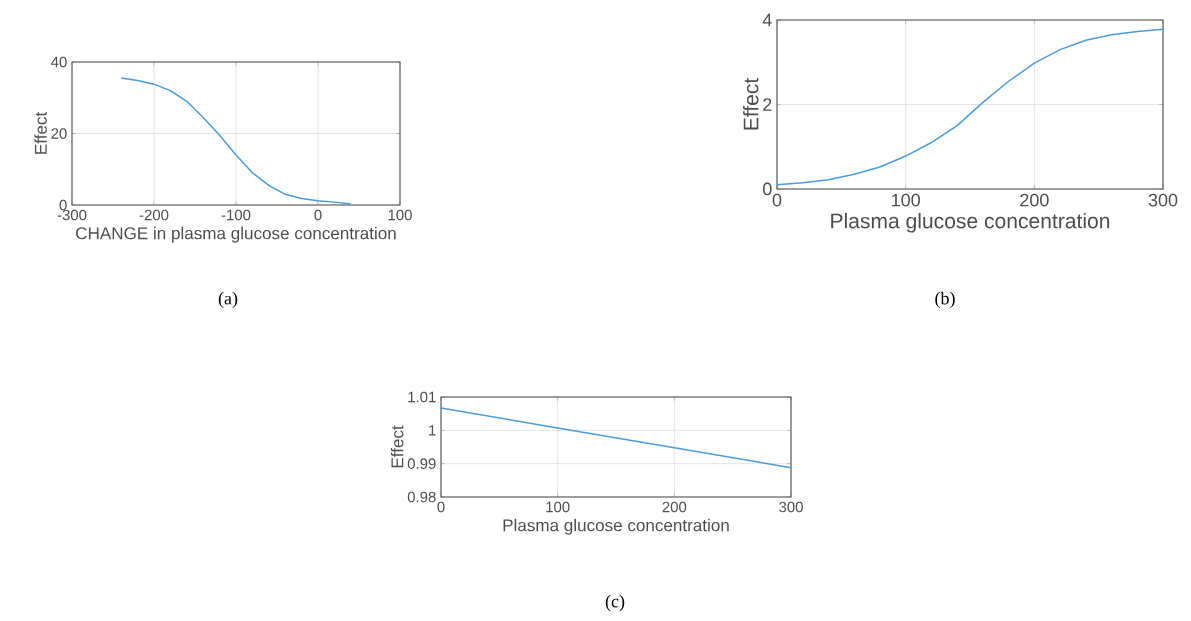 This screenshot has height=621, width=1191. Describe the element at coordinates (59, 133) in the screenshot. I see `y-tick-label: 20` at that location.